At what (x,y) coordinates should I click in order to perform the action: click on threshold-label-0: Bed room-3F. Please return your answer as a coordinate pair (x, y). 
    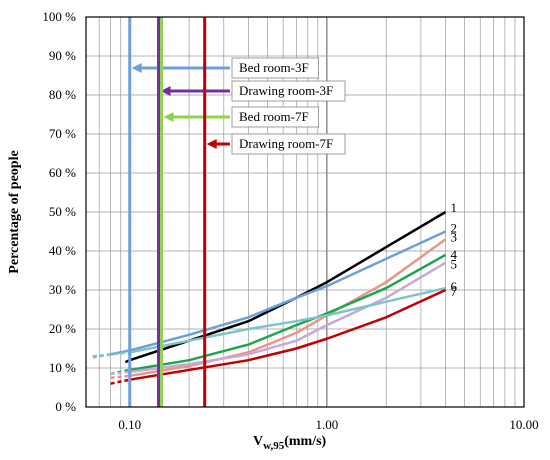
    Looking at the image, I should click on (274, 67).